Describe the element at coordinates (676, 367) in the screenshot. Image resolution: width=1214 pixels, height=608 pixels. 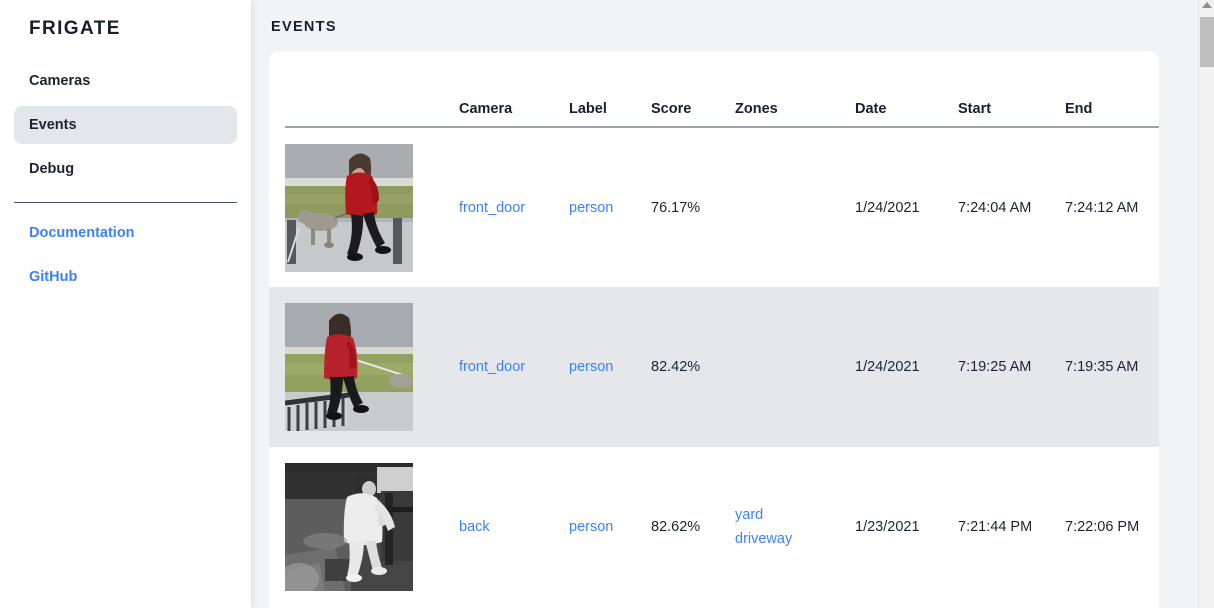
I see `event-score-cell: 82.42%` at that location.